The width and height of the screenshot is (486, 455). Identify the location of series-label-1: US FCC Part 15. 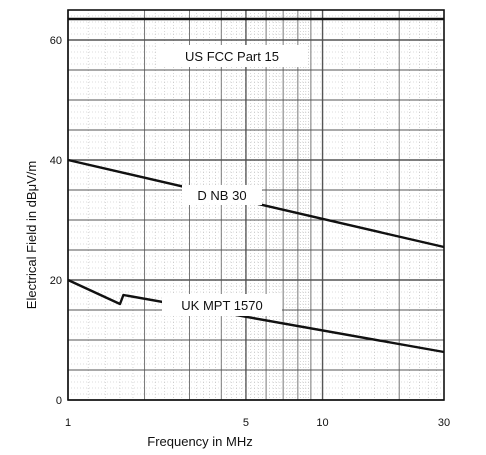
(232, 56).